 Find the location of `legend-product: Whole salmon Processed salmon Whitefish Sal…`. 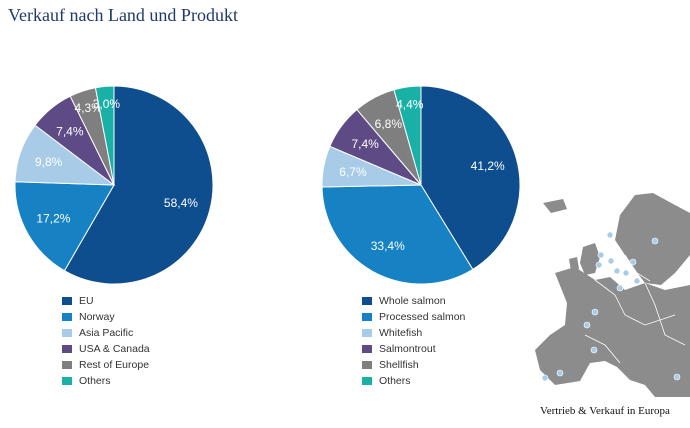

legend-product: Whole salmon Processed salmon Whitefish Sal… is located at coordinates (413, 341).